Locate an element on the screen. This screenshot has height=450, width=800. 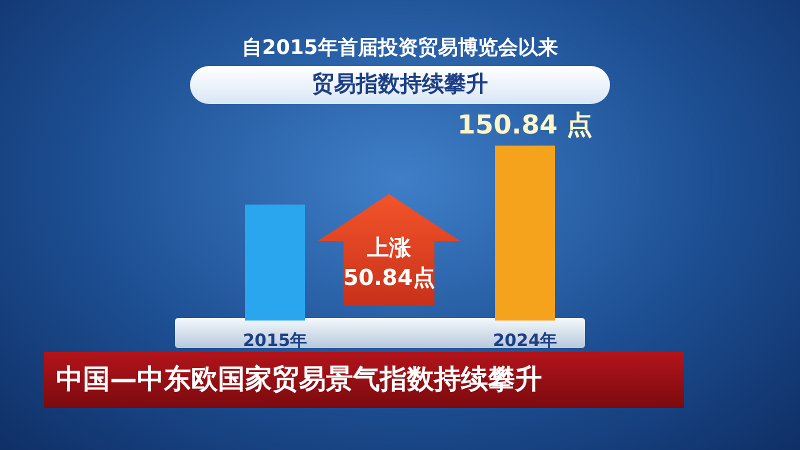
text: 中国—中东欧国家贸易景气指数持续攀升 is located at coordinates (364, 380).